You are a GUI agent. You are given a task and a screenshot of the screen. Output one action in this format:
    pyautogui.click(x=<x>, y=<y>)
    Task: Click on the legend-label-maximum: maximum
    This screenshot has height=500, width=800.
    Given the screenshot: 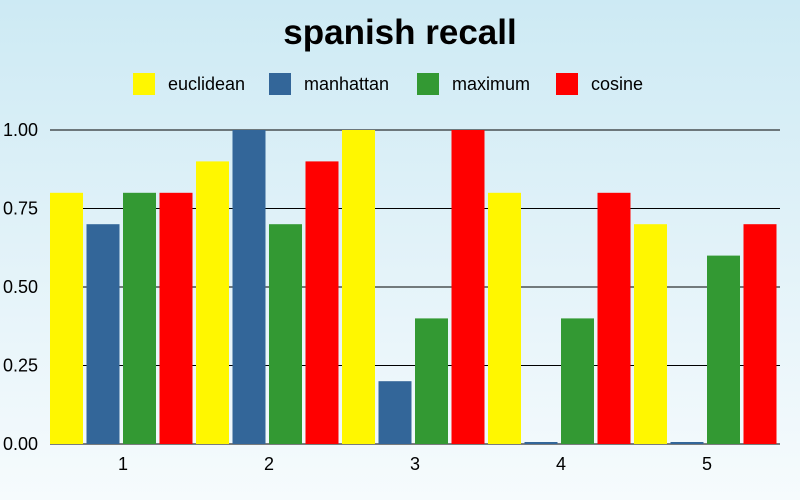 What is the action you would take?
    pyautogui.click(x=491, y=83)
    